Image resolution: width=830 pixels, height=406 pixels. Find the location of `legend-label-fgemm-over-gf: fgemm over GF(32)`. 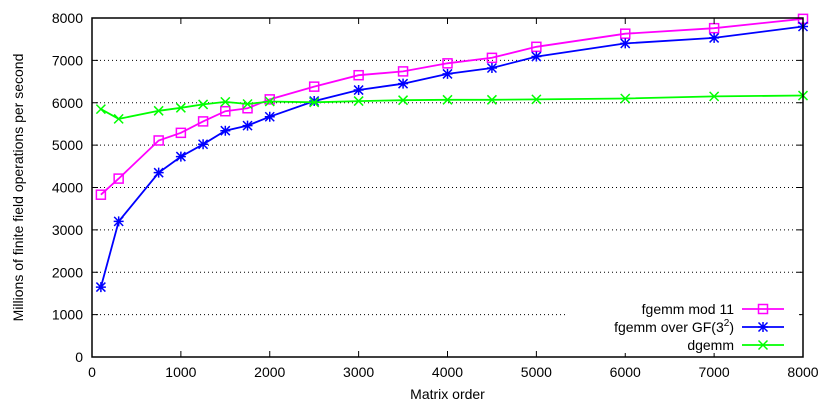

legend-label-fgemm-over-gf: fgemm over GF(32) is located at coordinates (674, 326).